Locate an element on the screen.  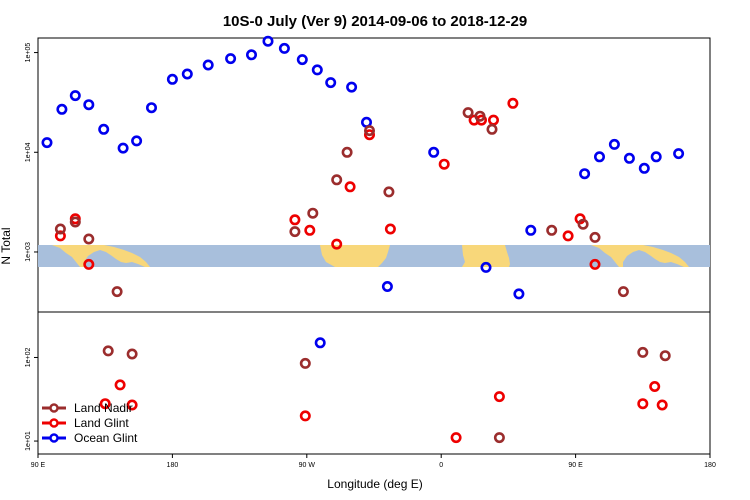
x-tick-label: 0 is located at coordinates (441, 465).